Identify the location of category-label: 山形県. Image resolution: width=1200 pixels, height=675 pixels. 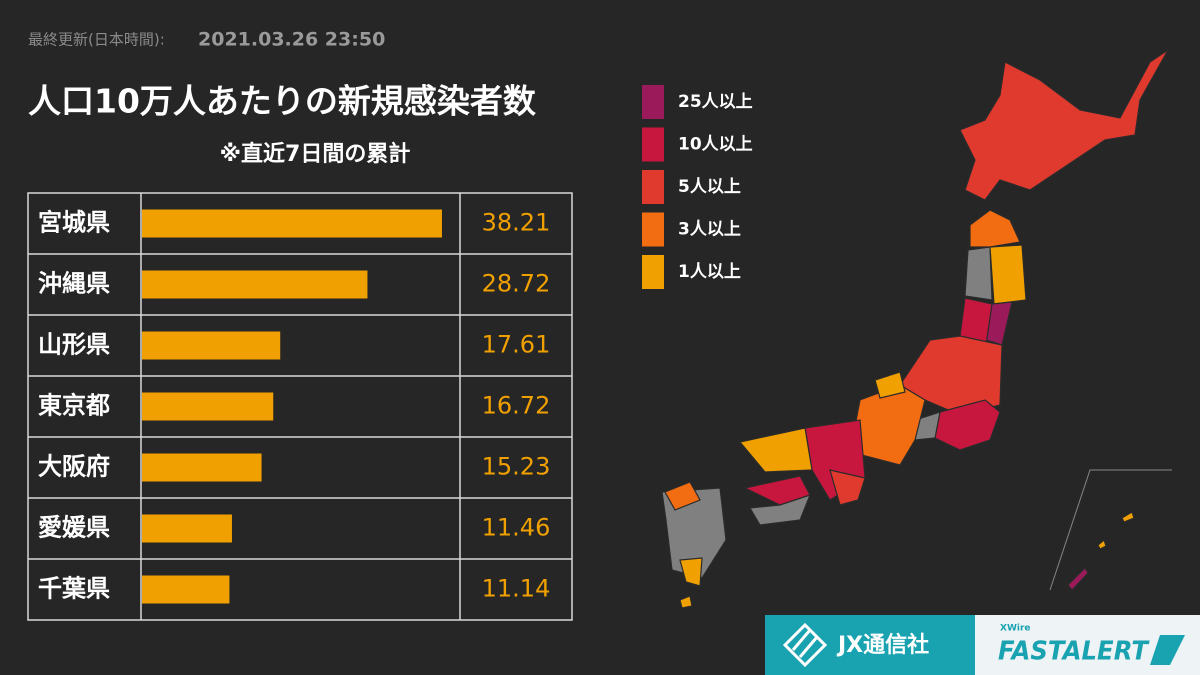
(74, 345).